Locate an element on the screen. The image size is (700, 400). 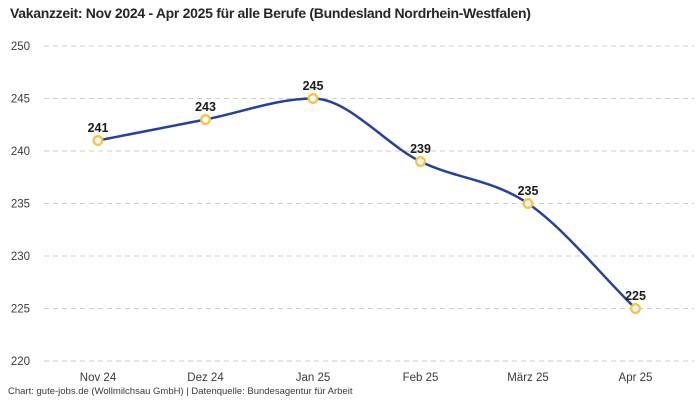
y-axis-tick-label: 245 is located at coordinates (20, 100).